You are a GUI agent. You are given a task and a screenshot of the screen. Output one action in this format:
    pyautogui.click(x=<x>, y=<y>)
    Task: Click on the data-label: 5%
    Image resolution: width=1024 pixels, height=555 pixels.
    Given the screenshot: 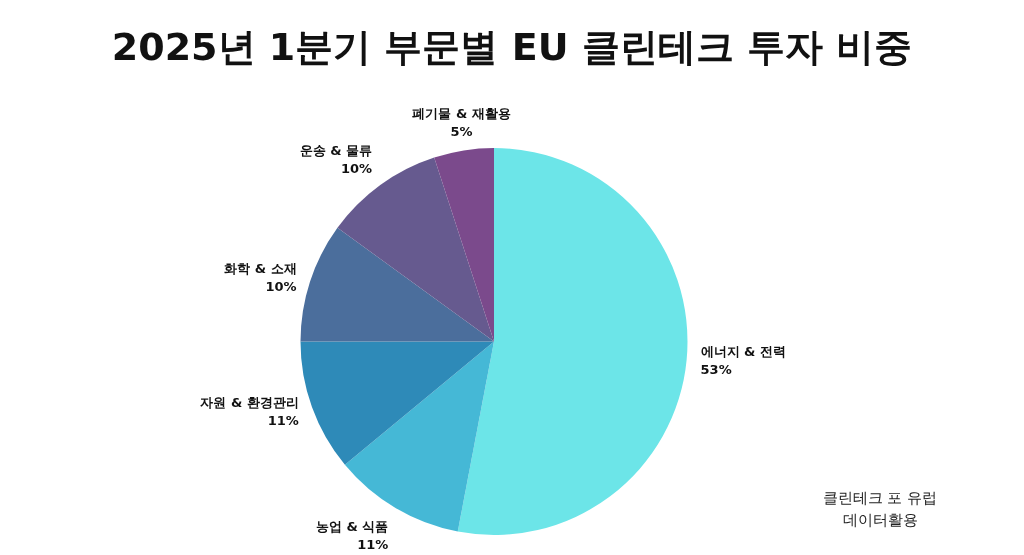 What is the action you would take?
    pyautogui.click(x=461, y=131)
    